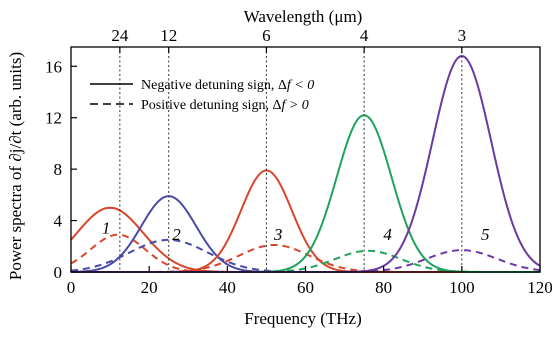 The height and width of the screenshot is (337, 560). Describe the element at coordinates (53, 118) in the screenshot. I see `y-tick-label: 12` at that location.